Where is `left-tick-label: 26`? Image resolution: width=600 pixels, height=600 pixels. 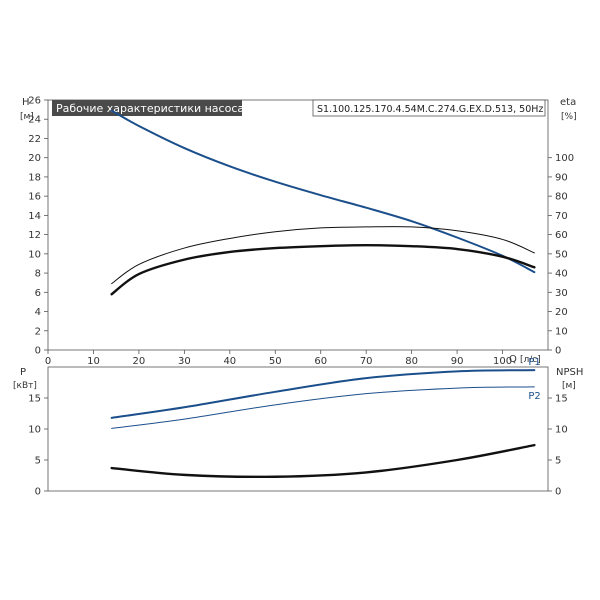
left-tick-label: 26 is located at coordinates (34, 101).